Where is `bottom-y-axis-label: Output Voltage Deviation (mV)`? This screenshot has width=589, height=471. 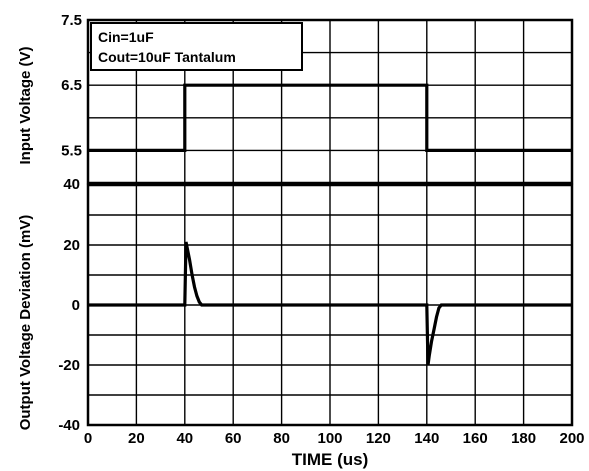 bottom-y-axis-label: Output Voltage Deviation (mV) is located at coordinates (25, 323).